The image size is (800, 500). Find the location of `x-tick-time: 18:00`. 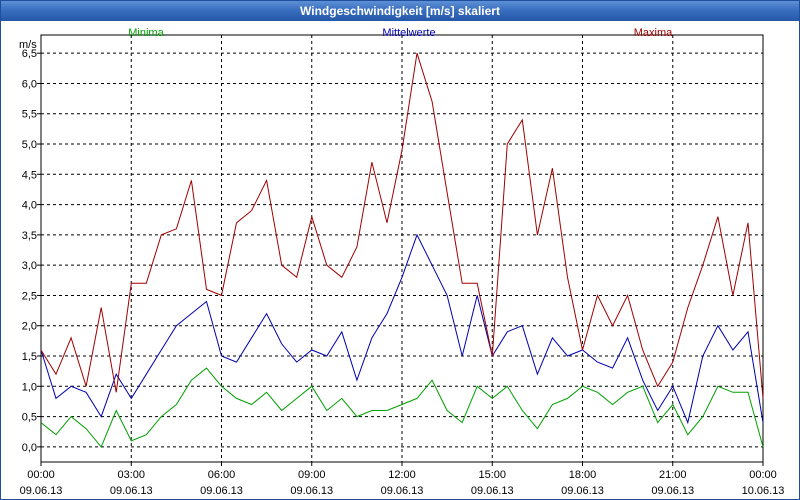

x-tick-time: 18:00 is located at coordinates (583, 475).